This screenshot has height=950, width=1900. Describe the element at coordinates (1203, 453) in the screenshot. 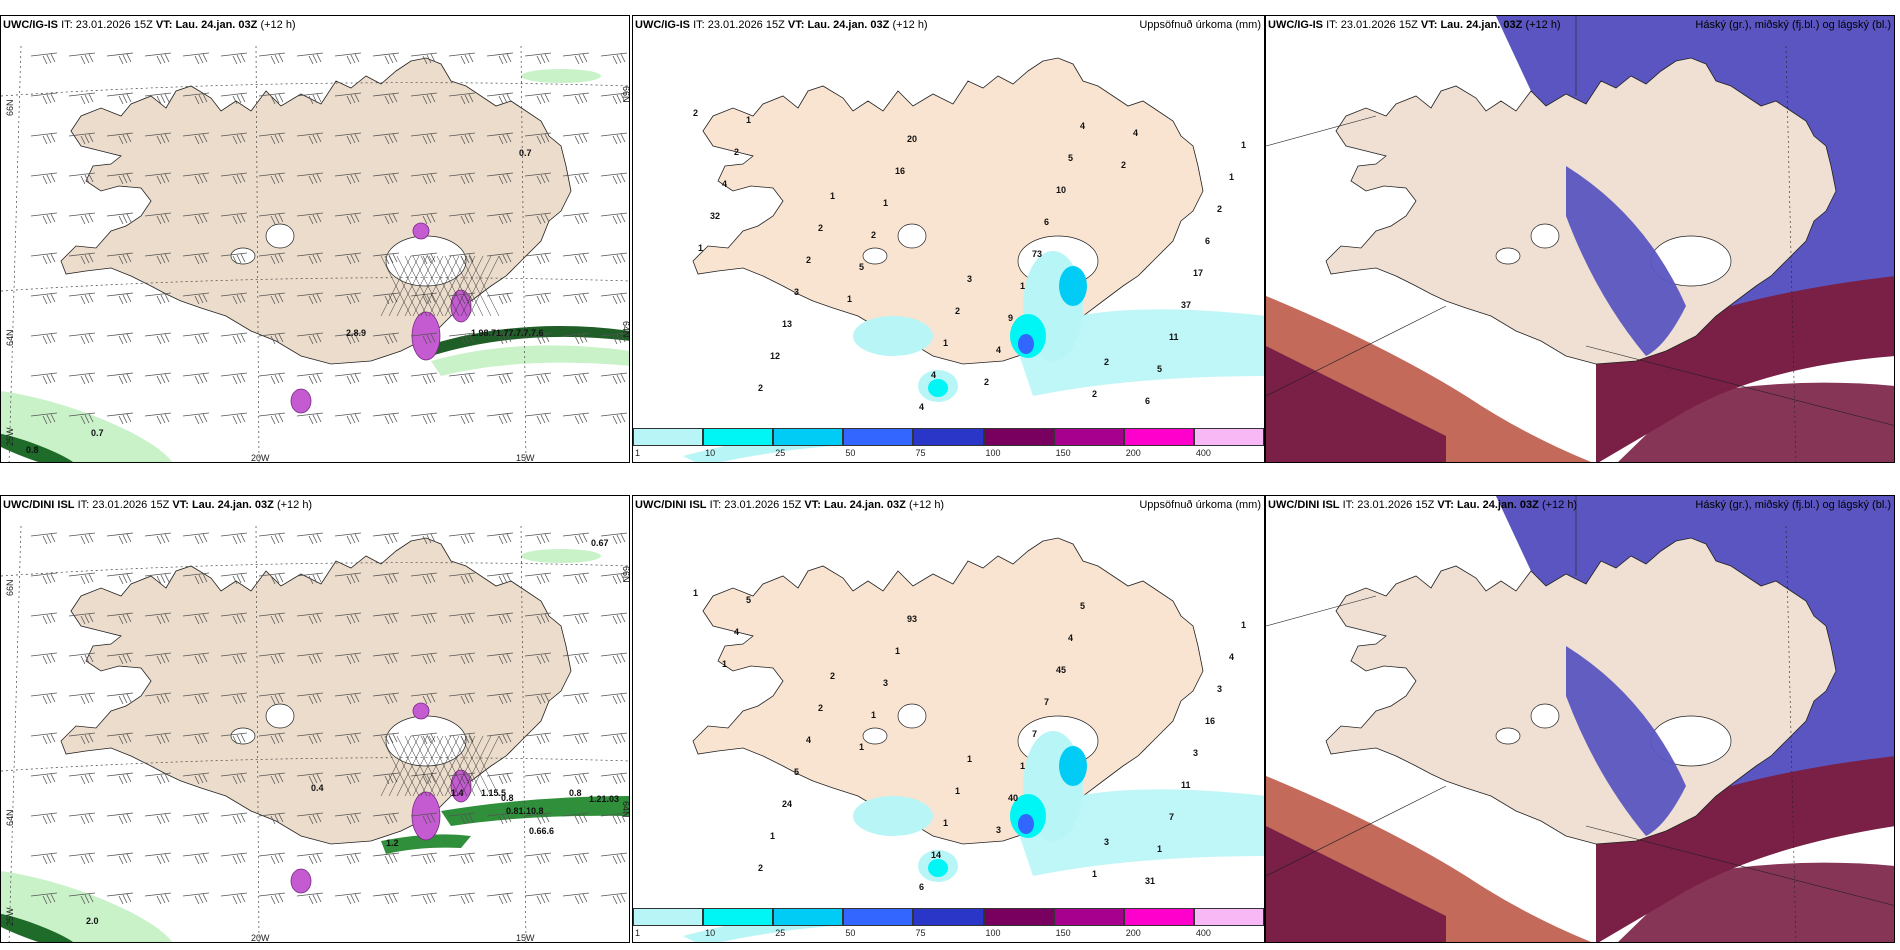

I see `colorbar-tick-label: 400` at that location.